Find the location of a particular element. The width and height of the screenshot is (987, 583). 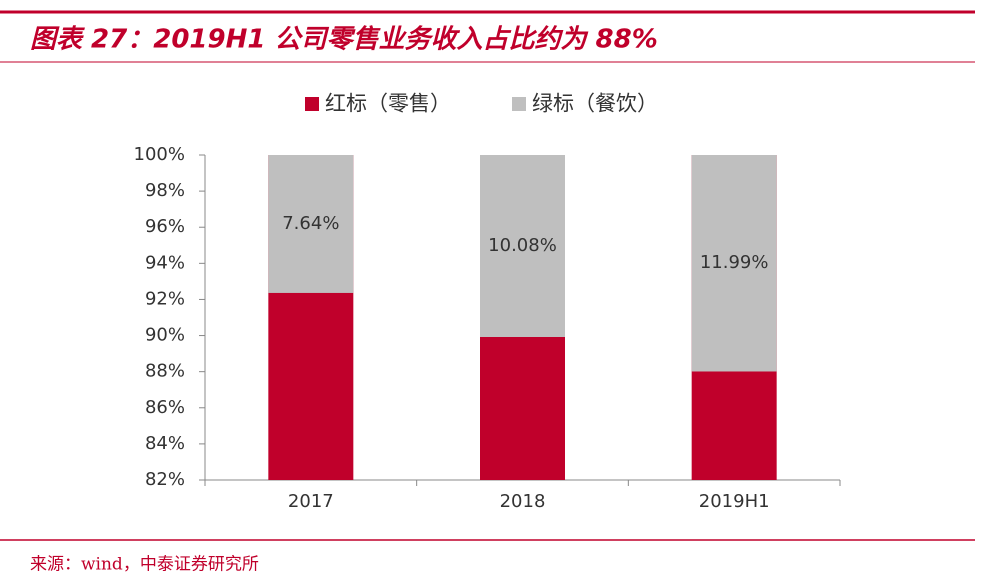

y-tick-label: 96% is located at coordinates (165, 226).